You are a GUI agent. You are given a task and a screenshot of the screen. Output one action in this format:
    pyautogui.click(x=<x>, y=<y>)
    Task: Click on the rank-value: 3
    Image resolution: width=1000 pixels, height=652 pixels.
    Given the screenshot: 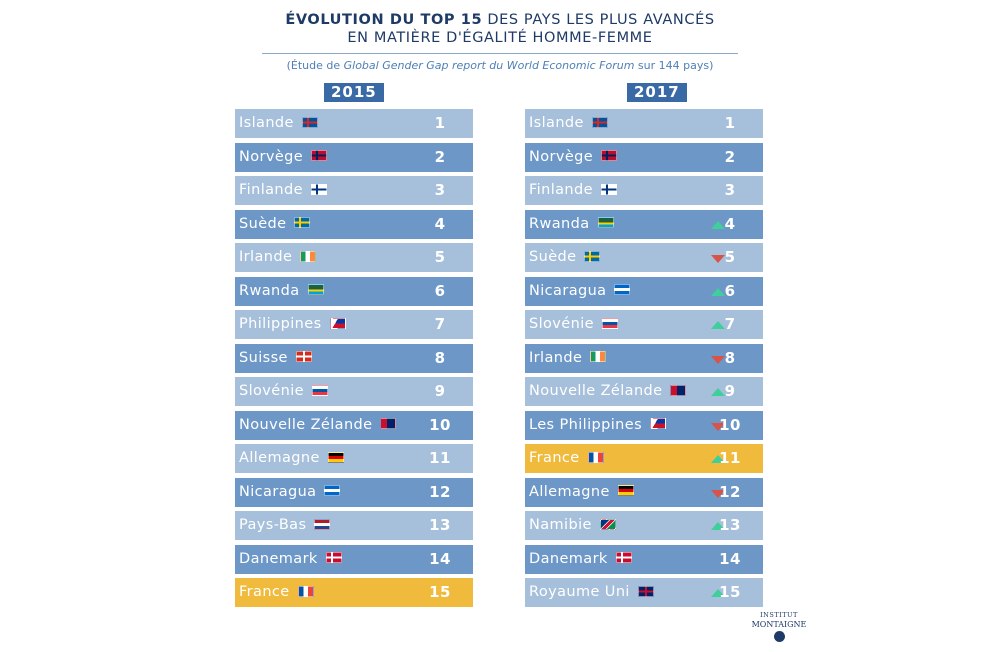 What is the action you would take?
    pyautogui.click(x=440, y=190)
    